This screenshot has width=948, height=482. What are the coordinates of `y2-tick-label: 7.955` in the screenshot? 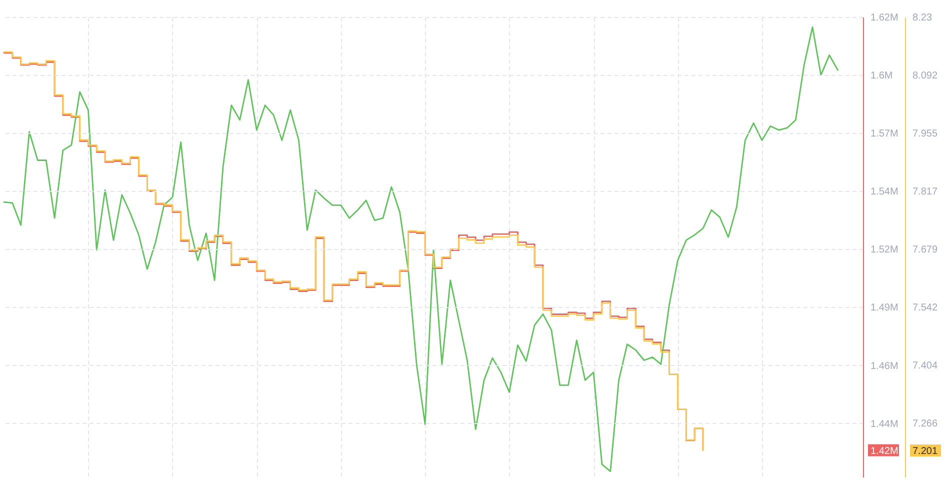 It's located at (925, 134).